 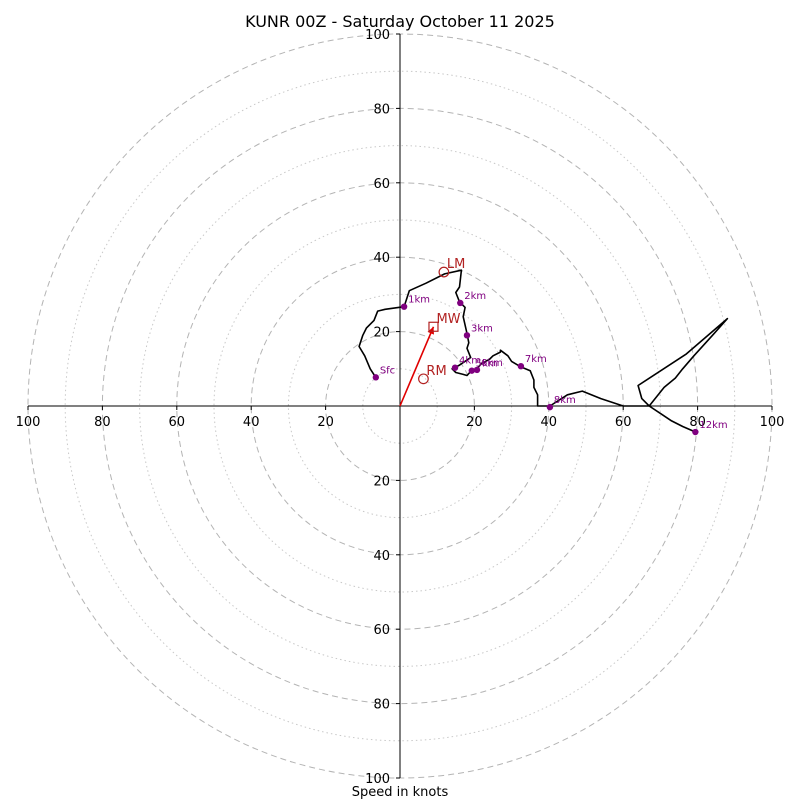 I want to click on height-label-6km: 6km, so click(x=492, y=363).